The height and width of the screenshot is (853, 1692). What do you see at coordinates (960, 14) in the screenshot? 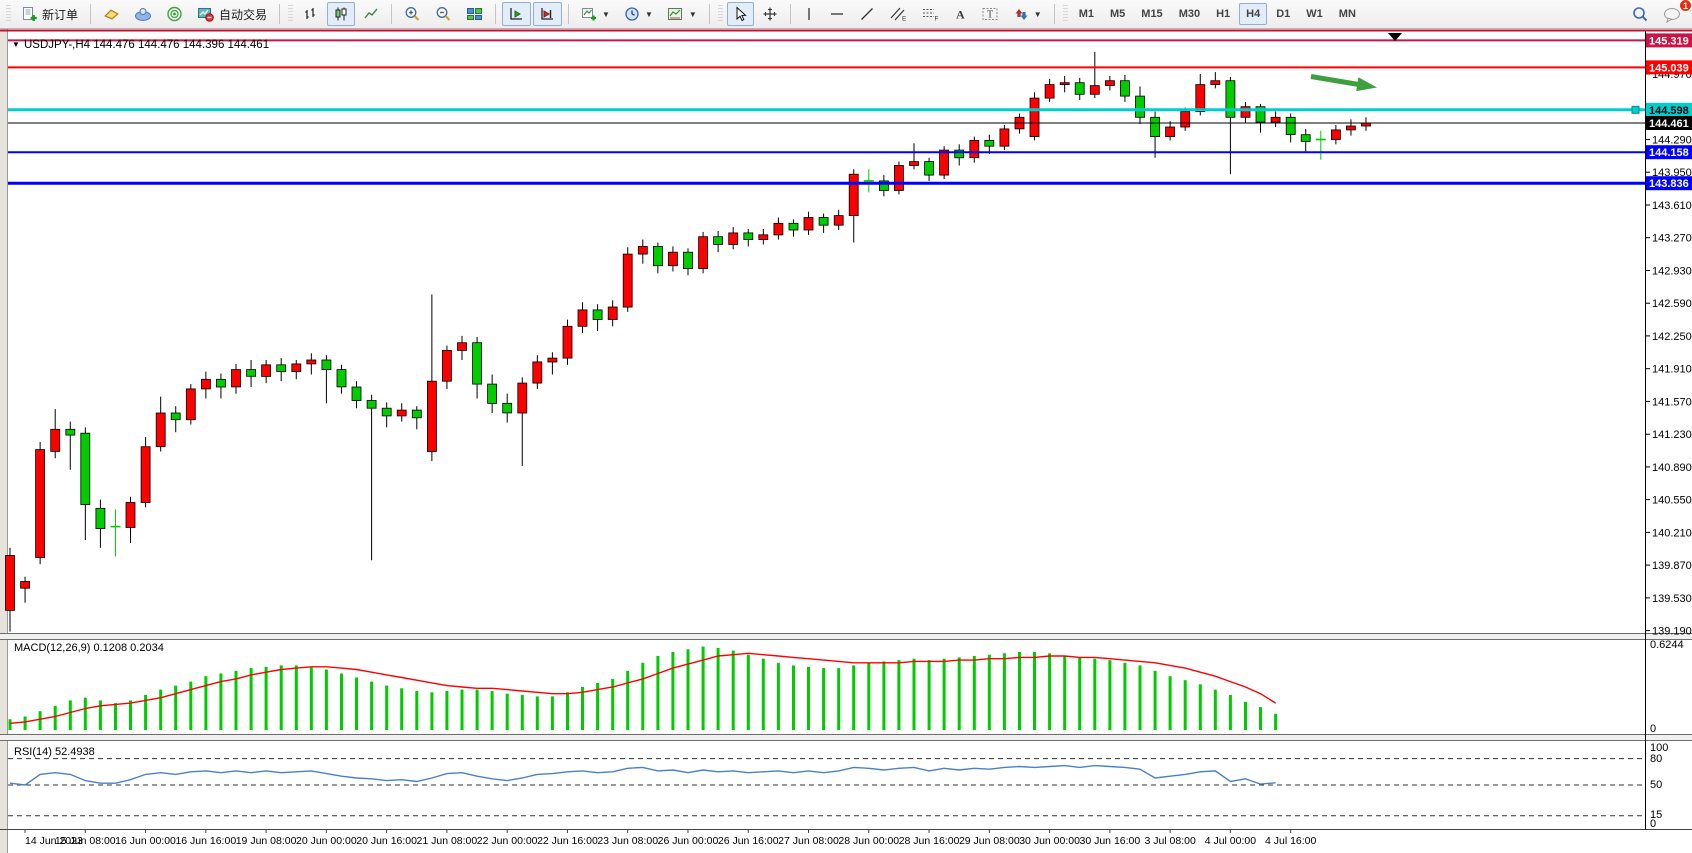
I see `text-tool: A` at bounding box center [960, 14].